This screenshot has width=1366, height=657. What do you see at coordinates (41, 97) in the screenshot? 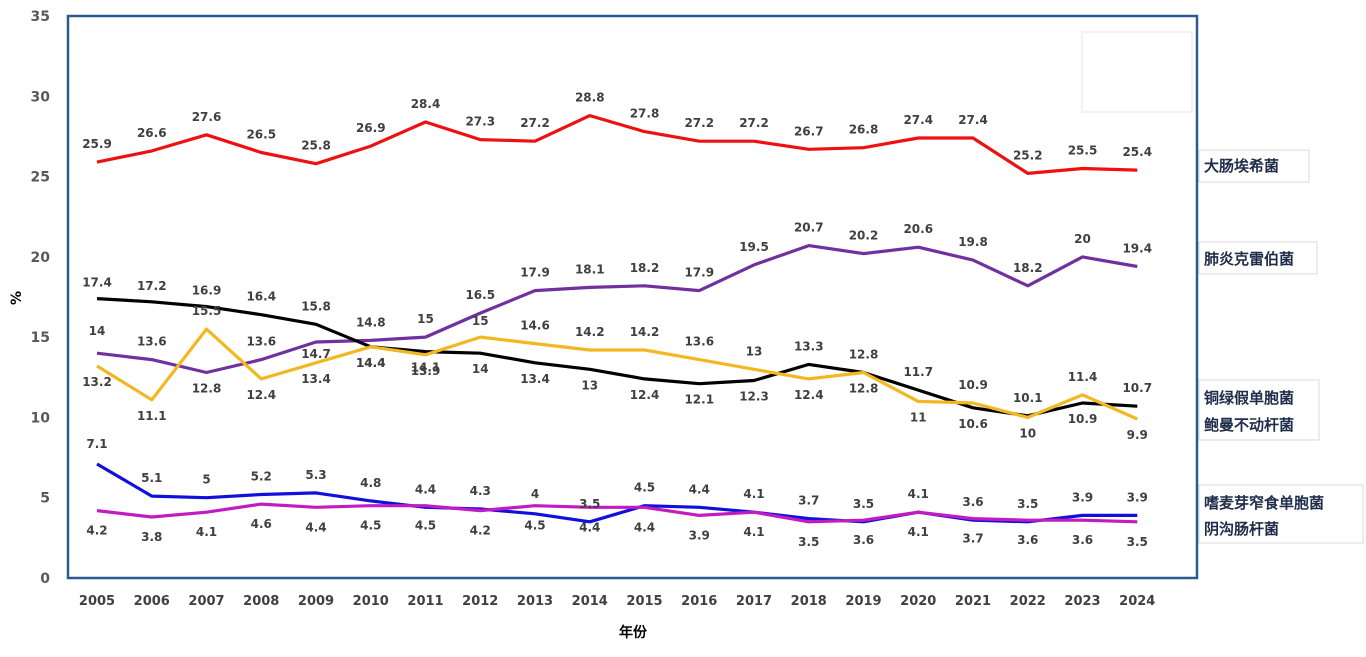
I see `y-tick-label: 30` at bounding box center [41, 97].